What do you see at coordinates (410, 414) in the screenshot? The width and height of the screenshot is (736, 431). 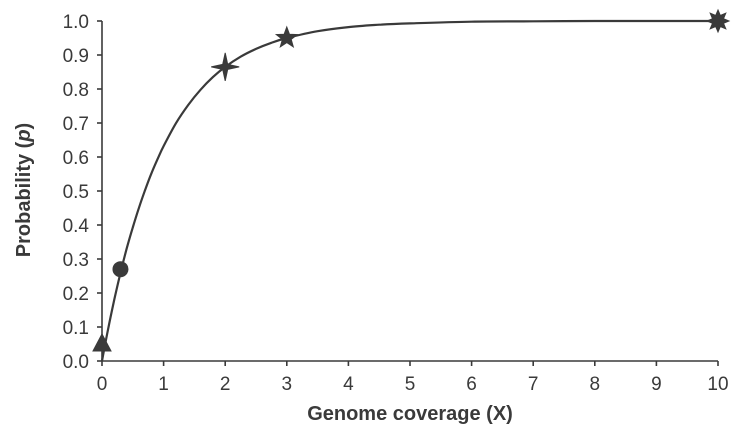 I see `x-axis-title: Genome coverage (X)` at bounding box center [410, 414].